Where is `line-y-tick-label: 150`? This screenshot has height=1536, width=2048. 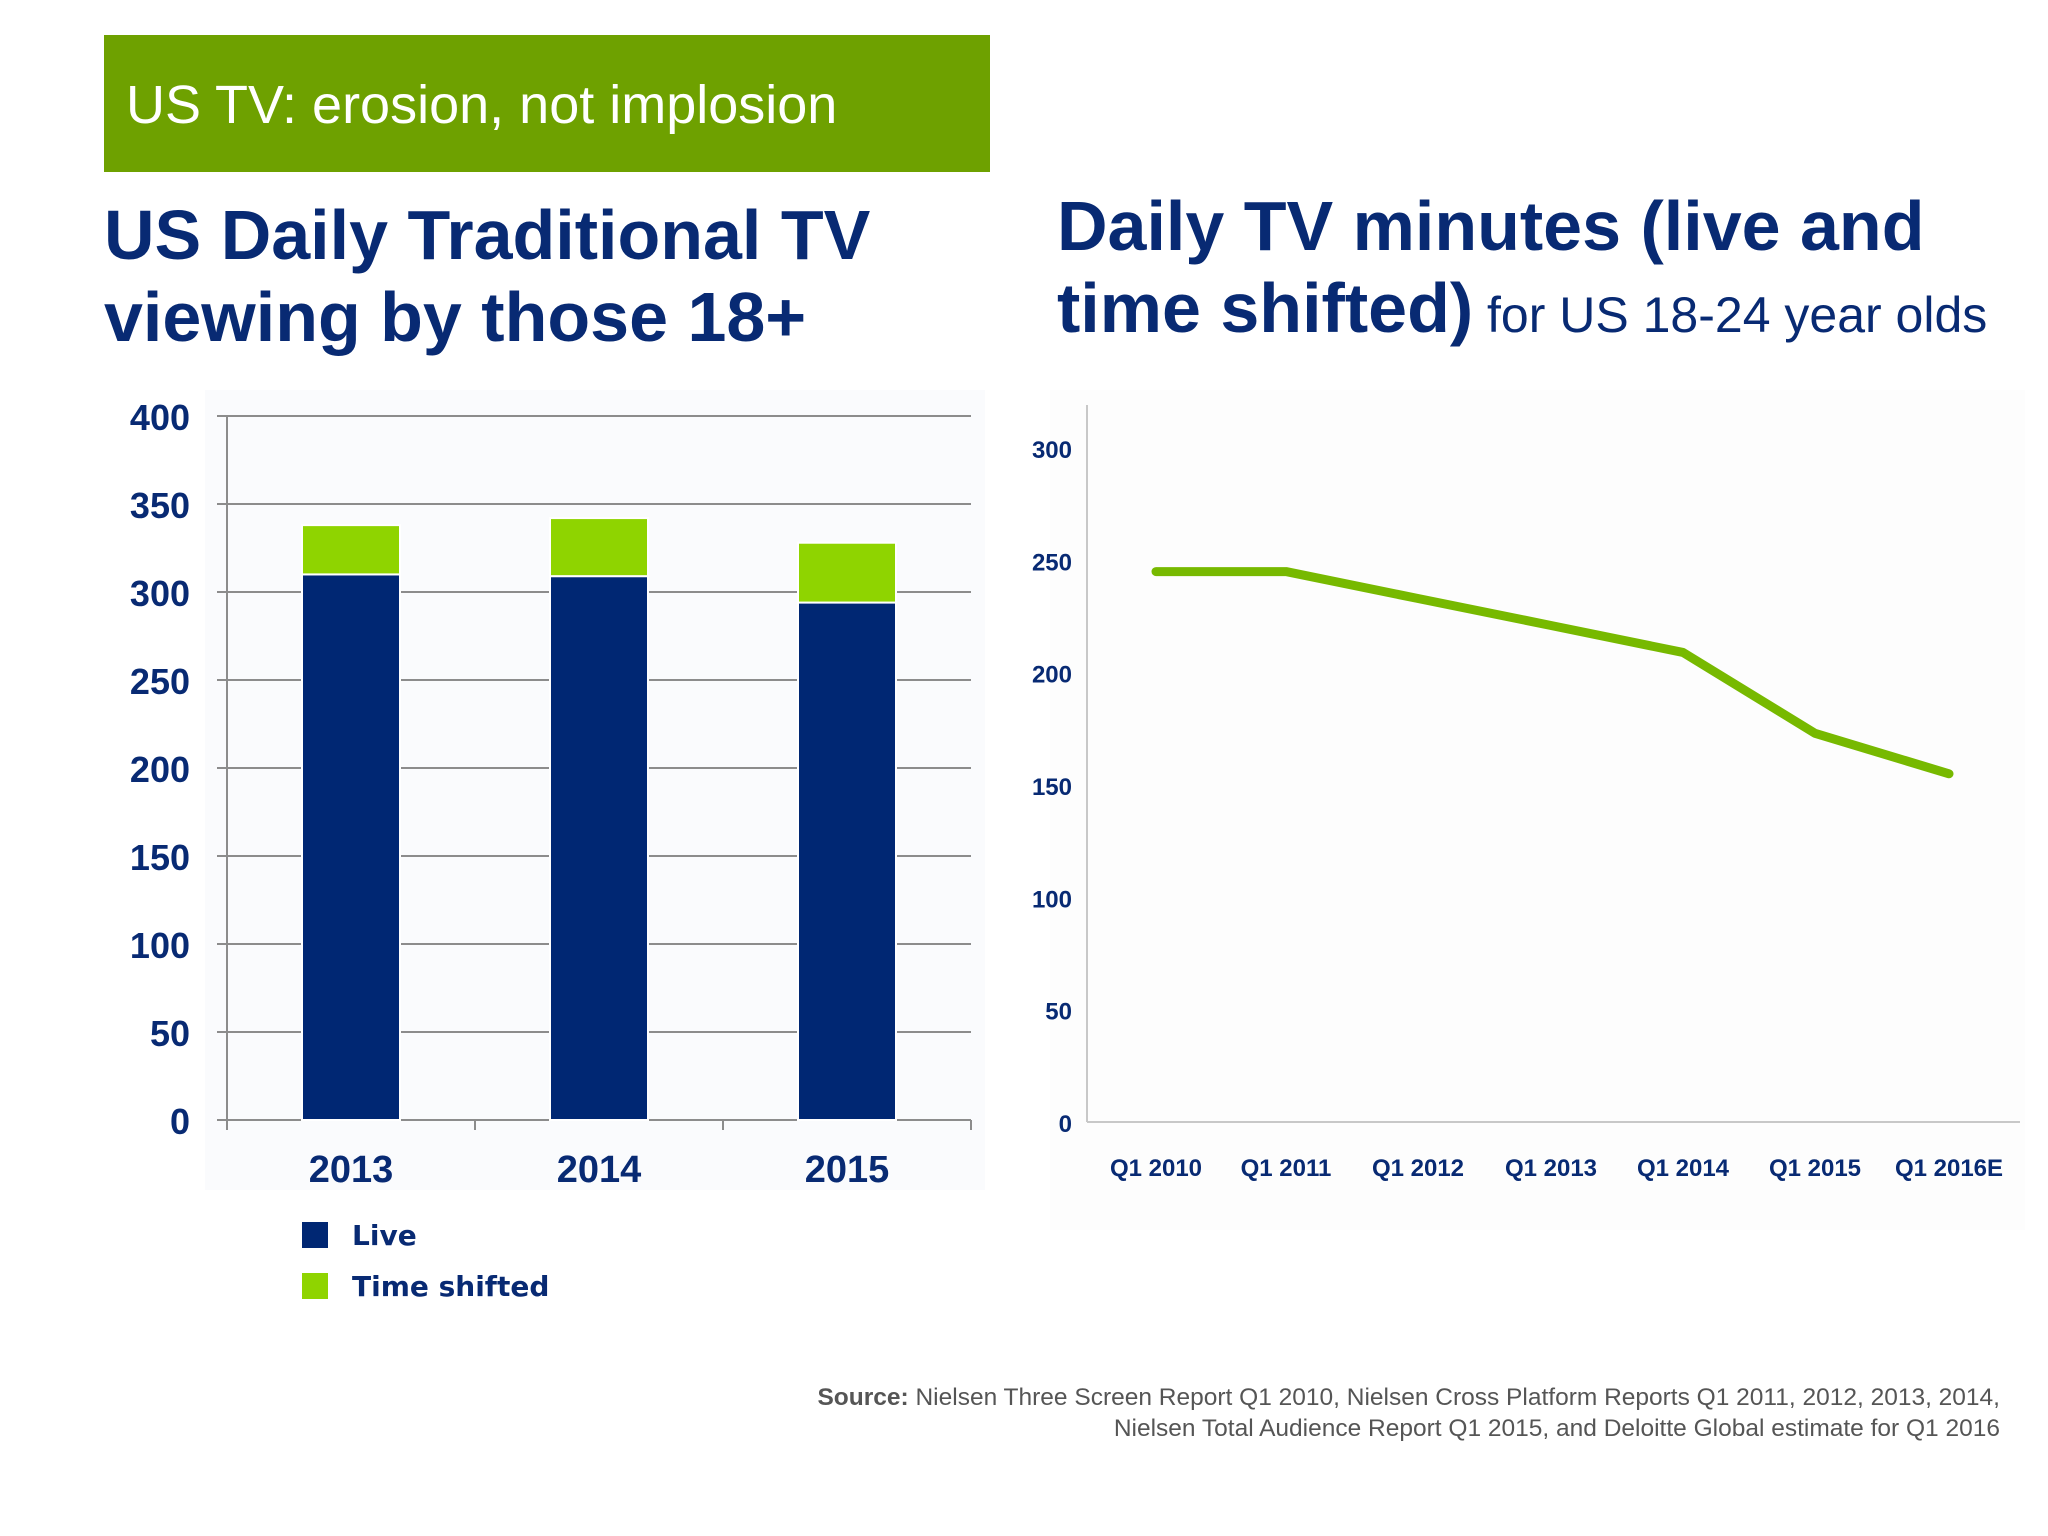
line-y-tick-label: 150 is located at coordinates (1052, 787).